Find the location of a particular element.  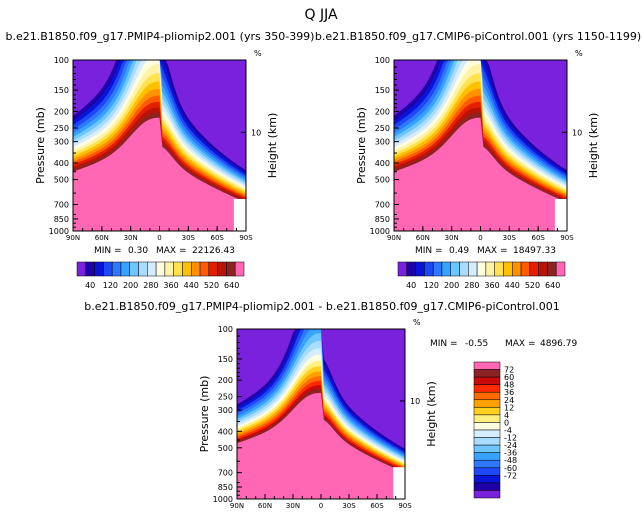

colorbar-label: 360 is located at coordinates (491, 285).